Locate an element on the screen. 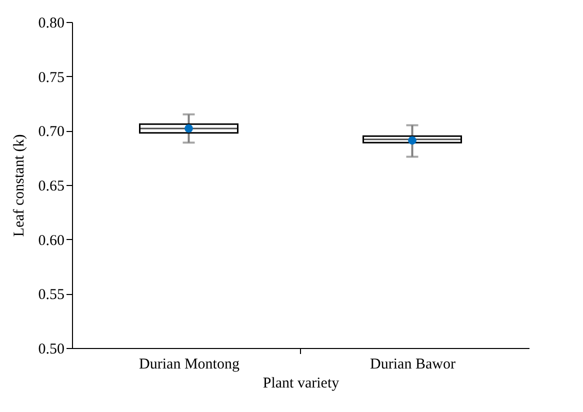 This screenshot has width=583, height=412. y-tick-label: 0.65 is located at coordinates (51, 186).